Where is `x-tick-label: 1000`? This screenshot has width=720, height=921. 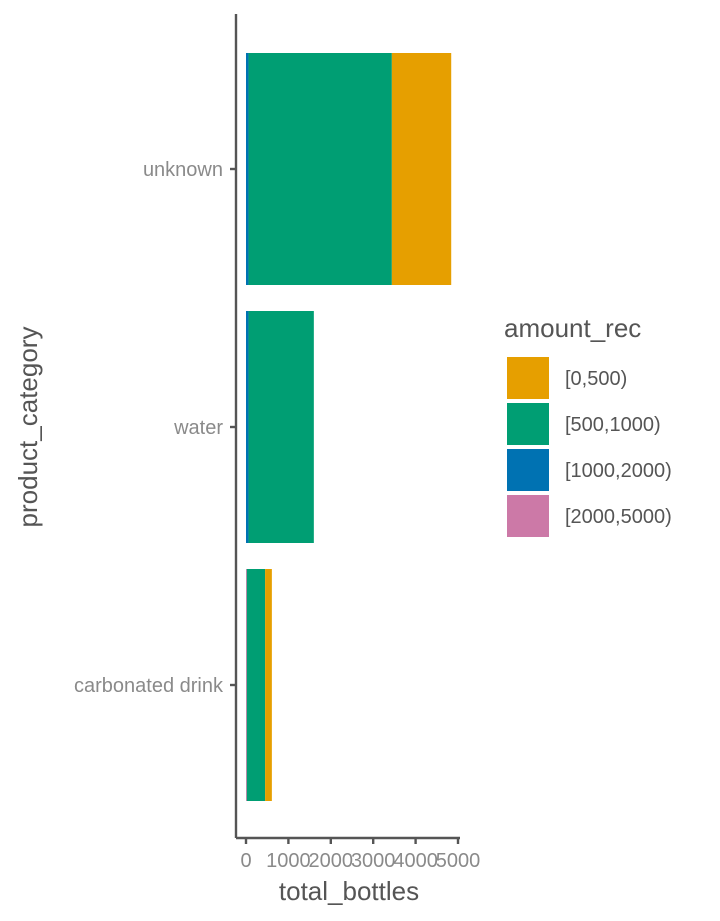 x-tick-label: 1000 is located at coordinates (288, 861).